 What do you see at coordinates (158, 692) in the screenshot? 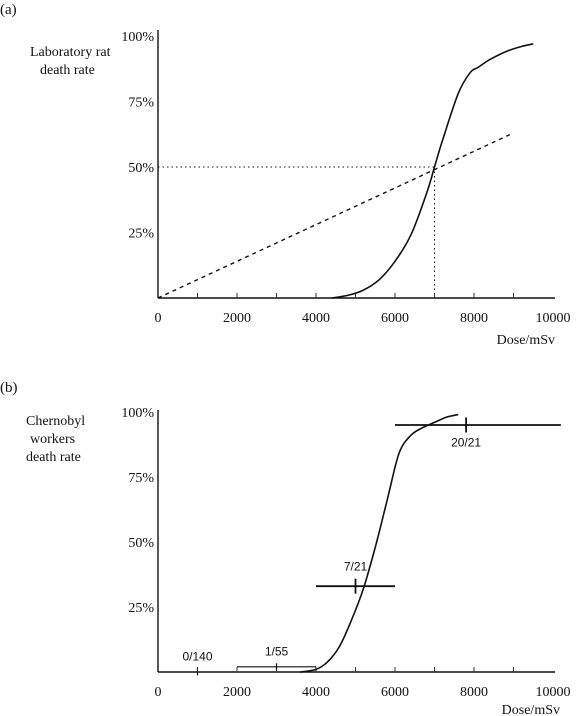
I see `b-x-tick-label: 0` at bounding box center [158, 692].